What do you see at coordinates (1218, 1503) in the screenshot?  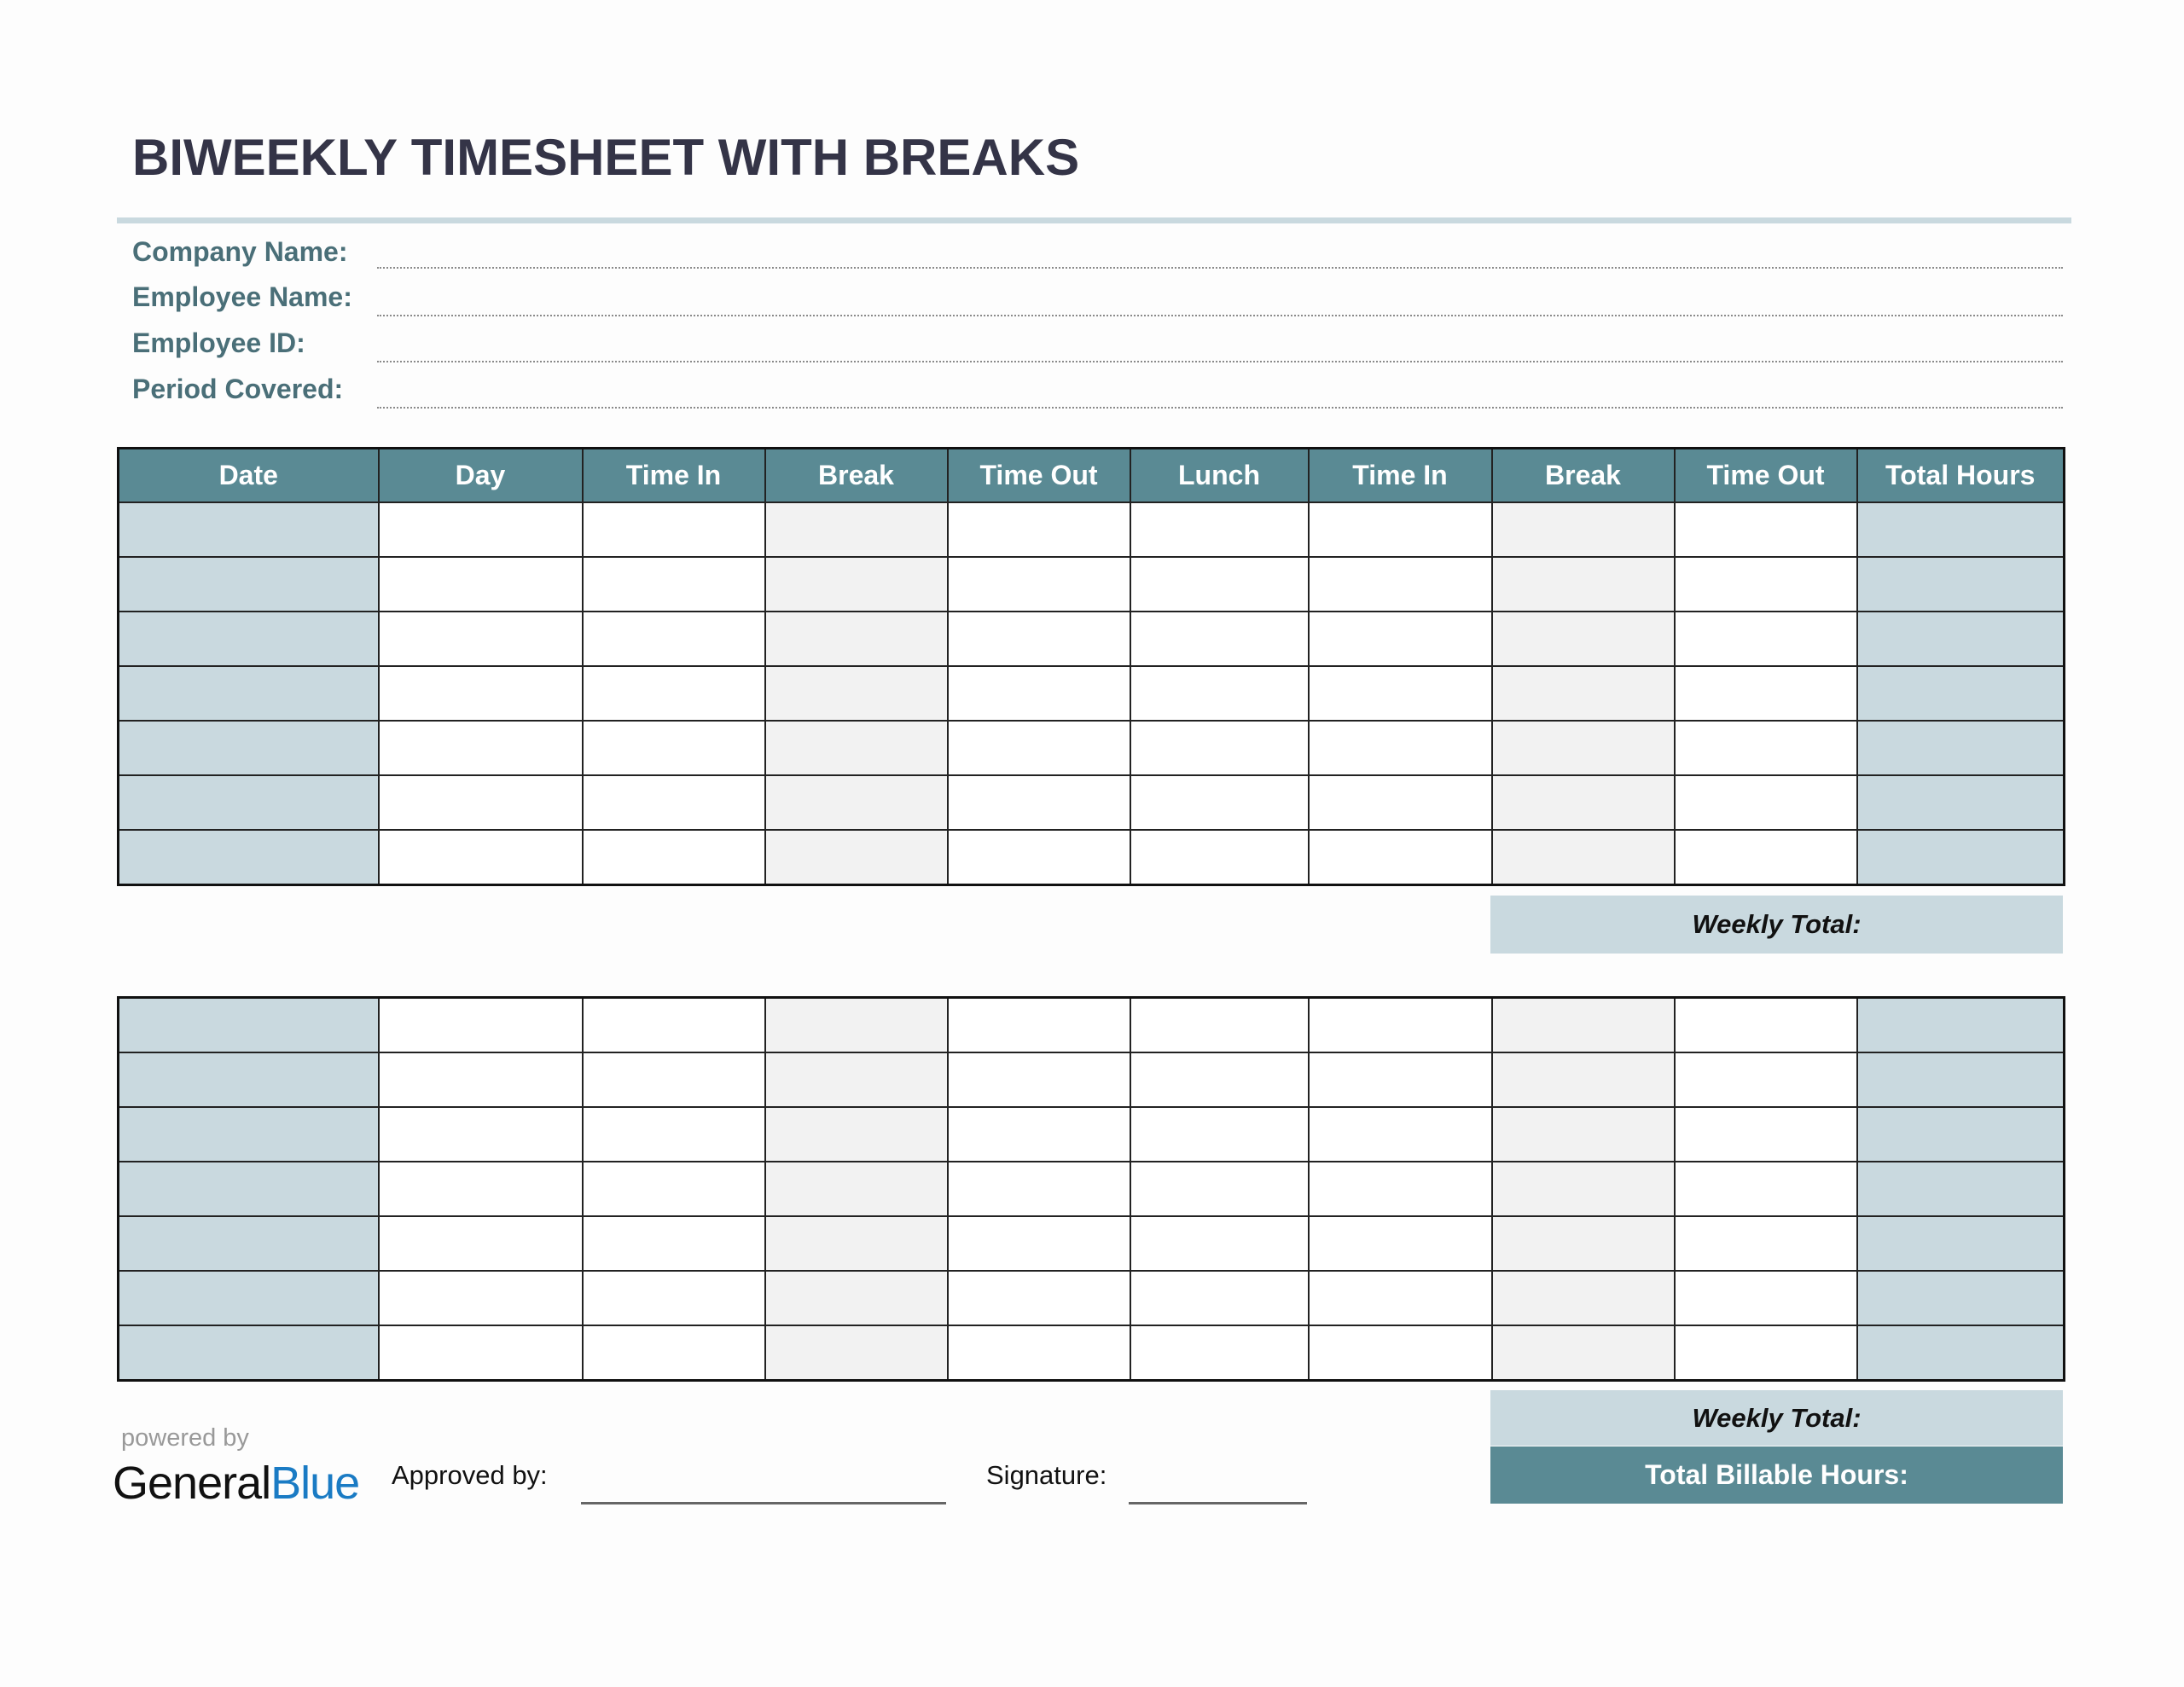 I see `signature-line` at bounding box center [1218, 1503].